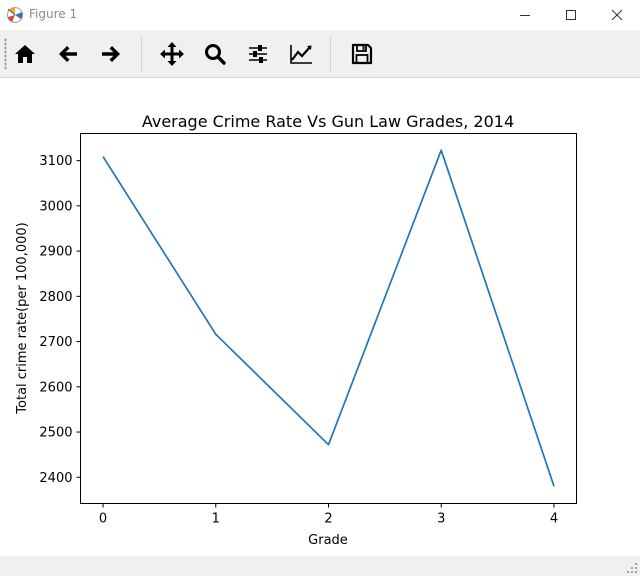 The height and width of the screenshot is (576, 640). I want to click on x-tick-label: 1, so click(216, 519).